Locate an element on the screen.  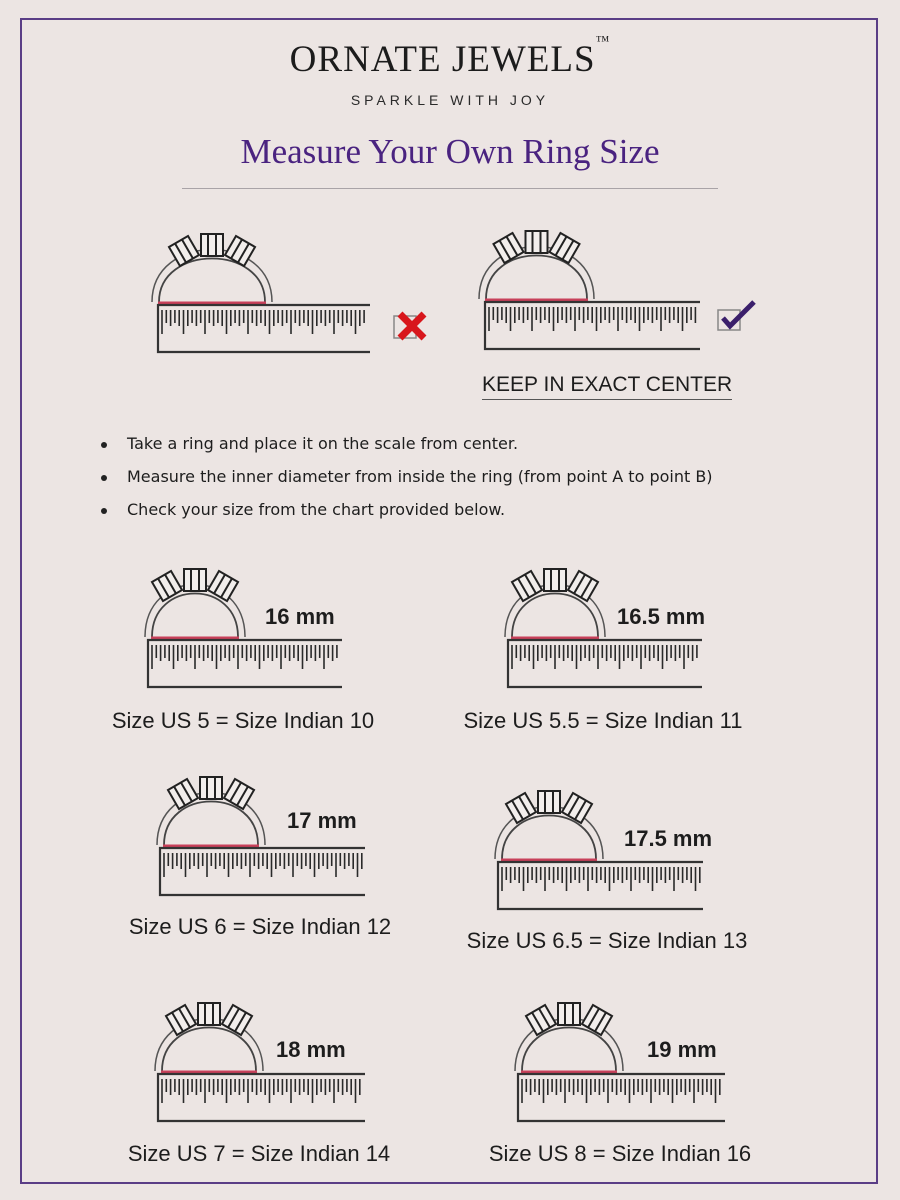
size-mm: 18 mm is located at coordinates (311, 1049).